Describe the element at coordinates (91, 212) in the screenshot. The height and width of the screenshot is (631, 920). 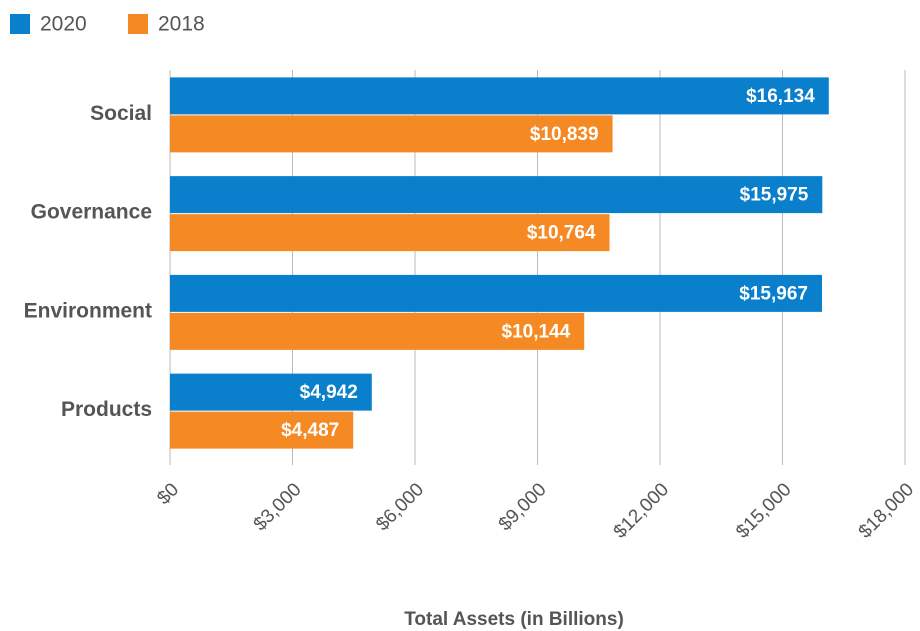
I see `category-label: Governance` at that location.